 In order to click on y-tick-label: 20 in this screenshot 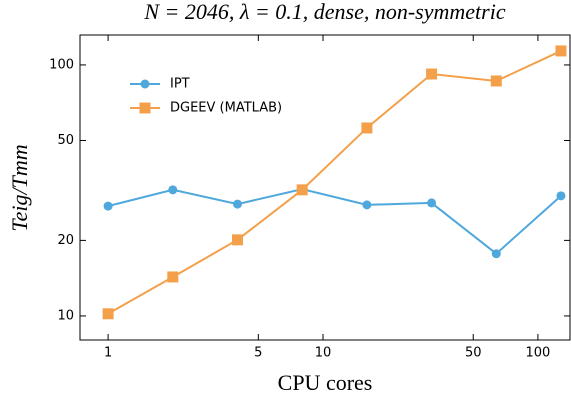, I will do `click(65, 240)`.